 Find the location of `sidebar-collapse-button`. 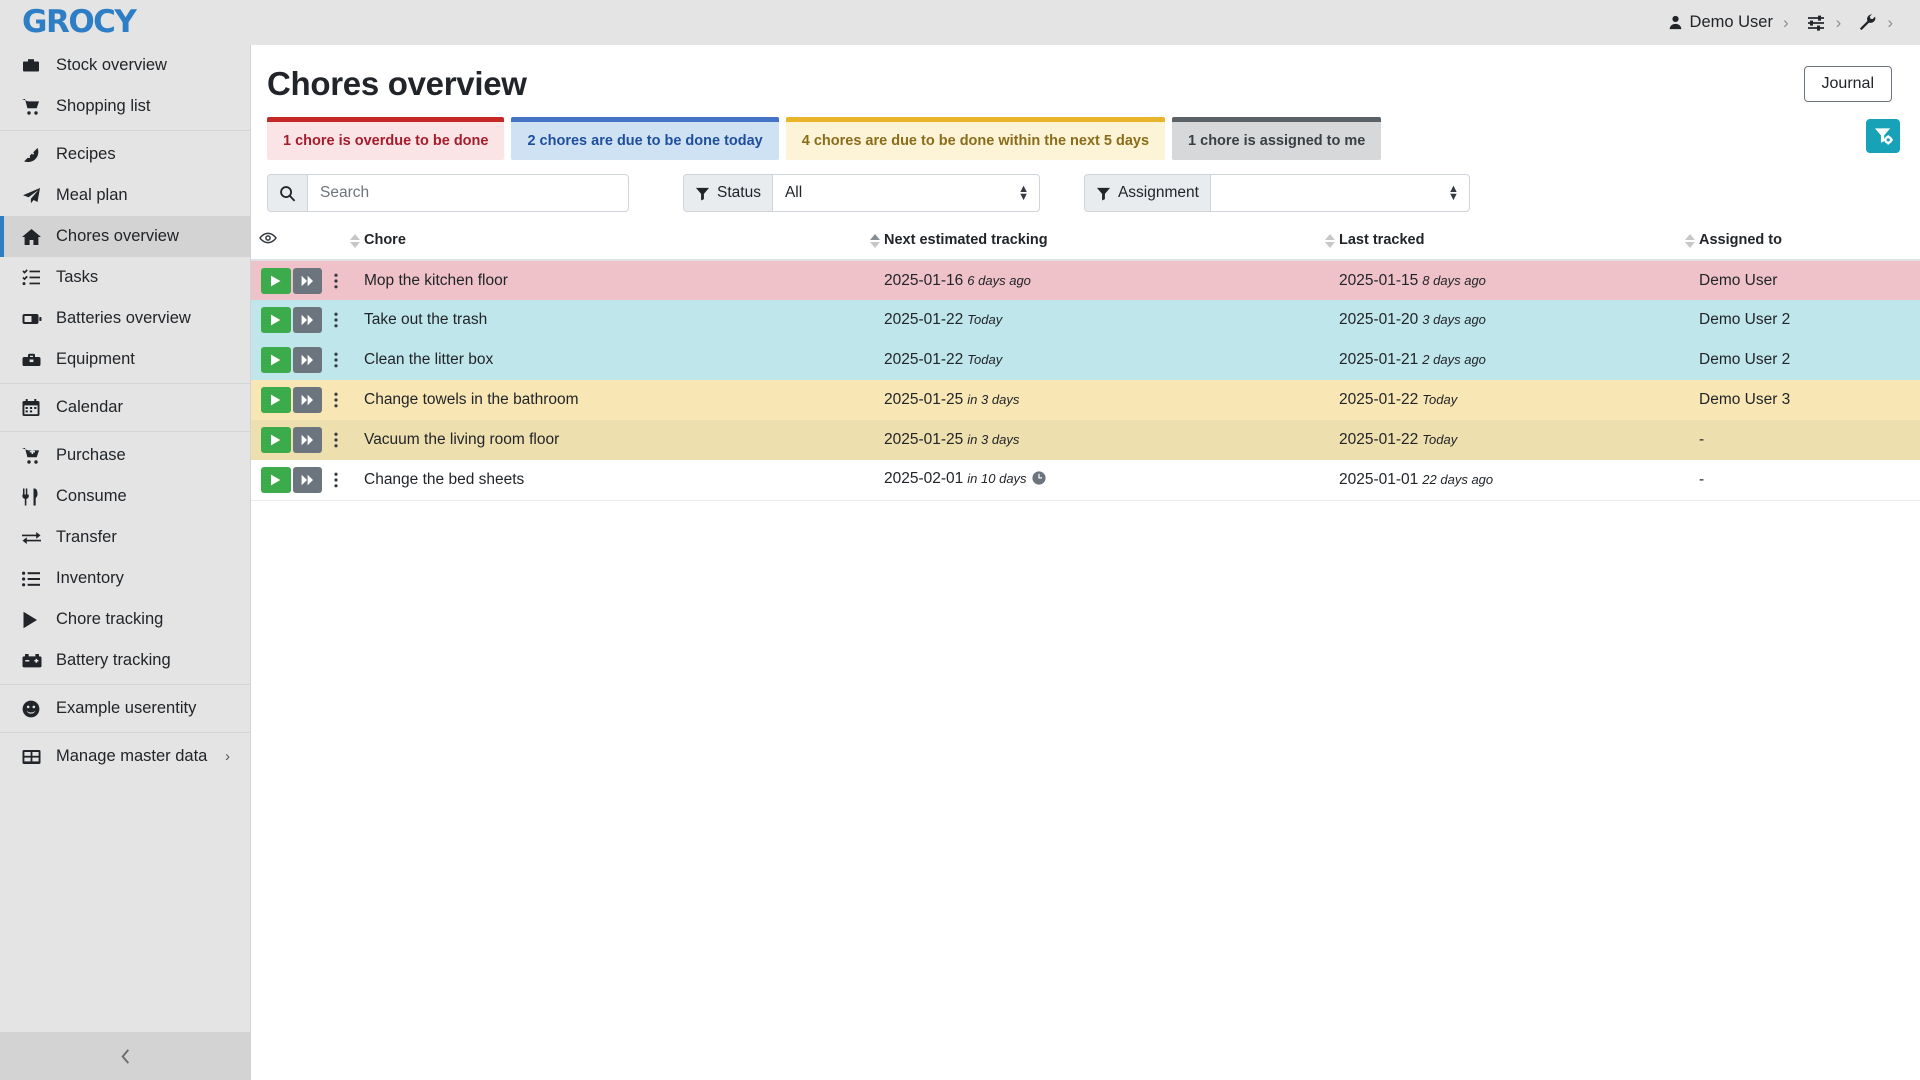

sidebar-collapse-button is located at coordinates (125, 1056).